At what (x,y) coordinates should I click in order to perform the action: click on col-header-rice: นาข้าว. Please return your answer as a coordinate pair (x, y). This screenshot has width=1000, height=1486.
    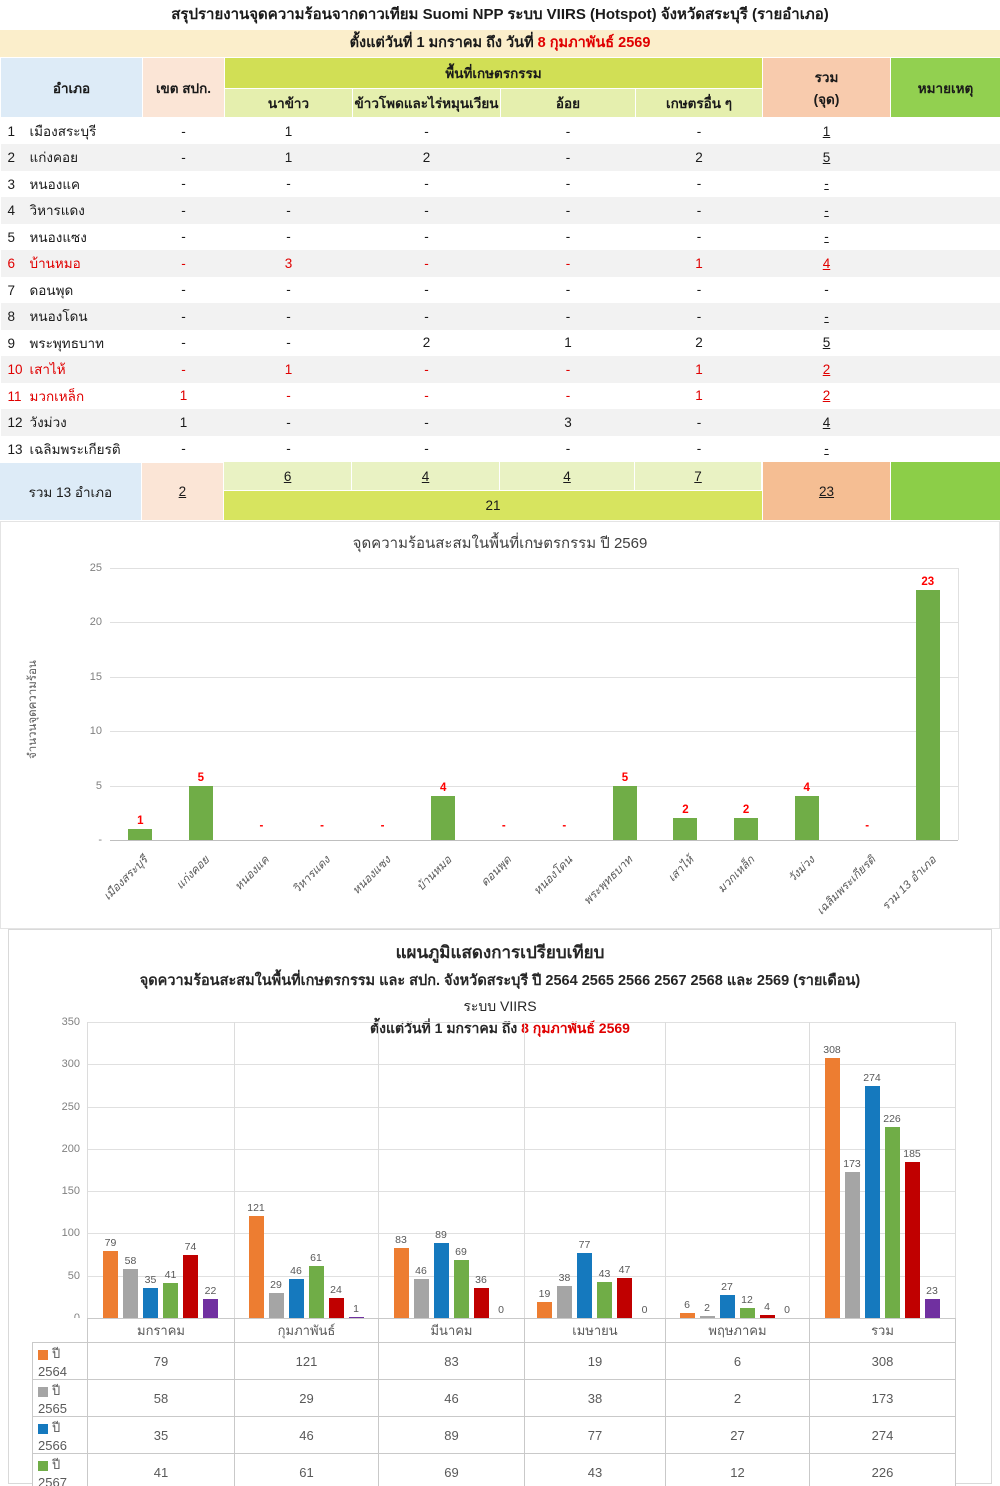
    Looking at the image, I should click on (288, 103).